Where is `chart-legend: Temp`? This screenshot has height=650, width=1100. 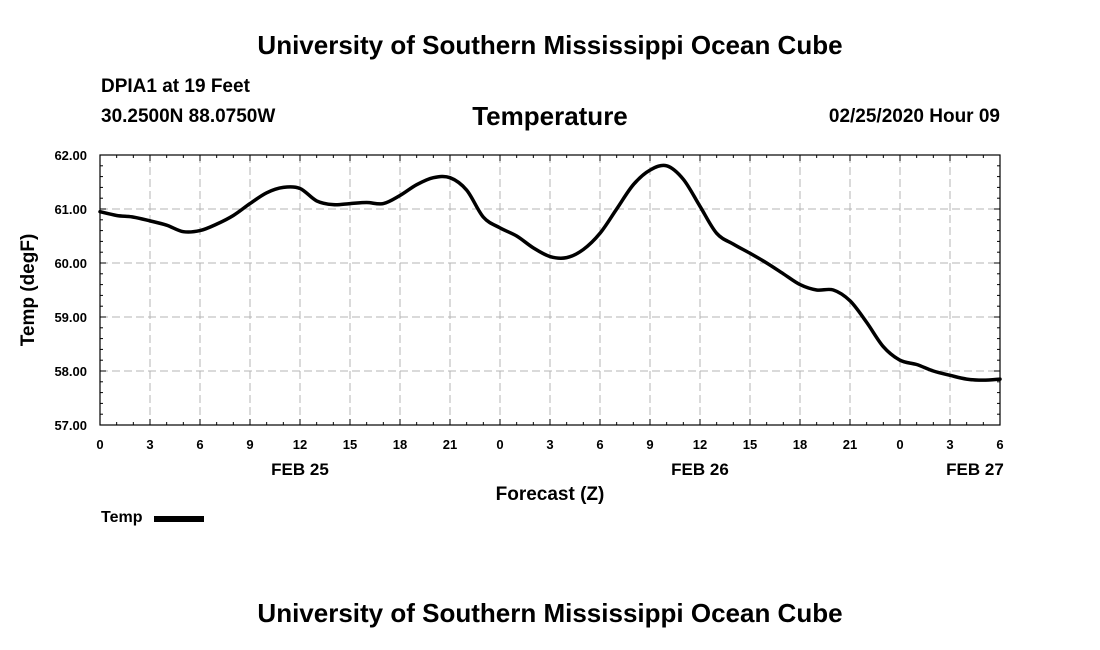 chart-legend: Temp is located at coordinates (153, 518).